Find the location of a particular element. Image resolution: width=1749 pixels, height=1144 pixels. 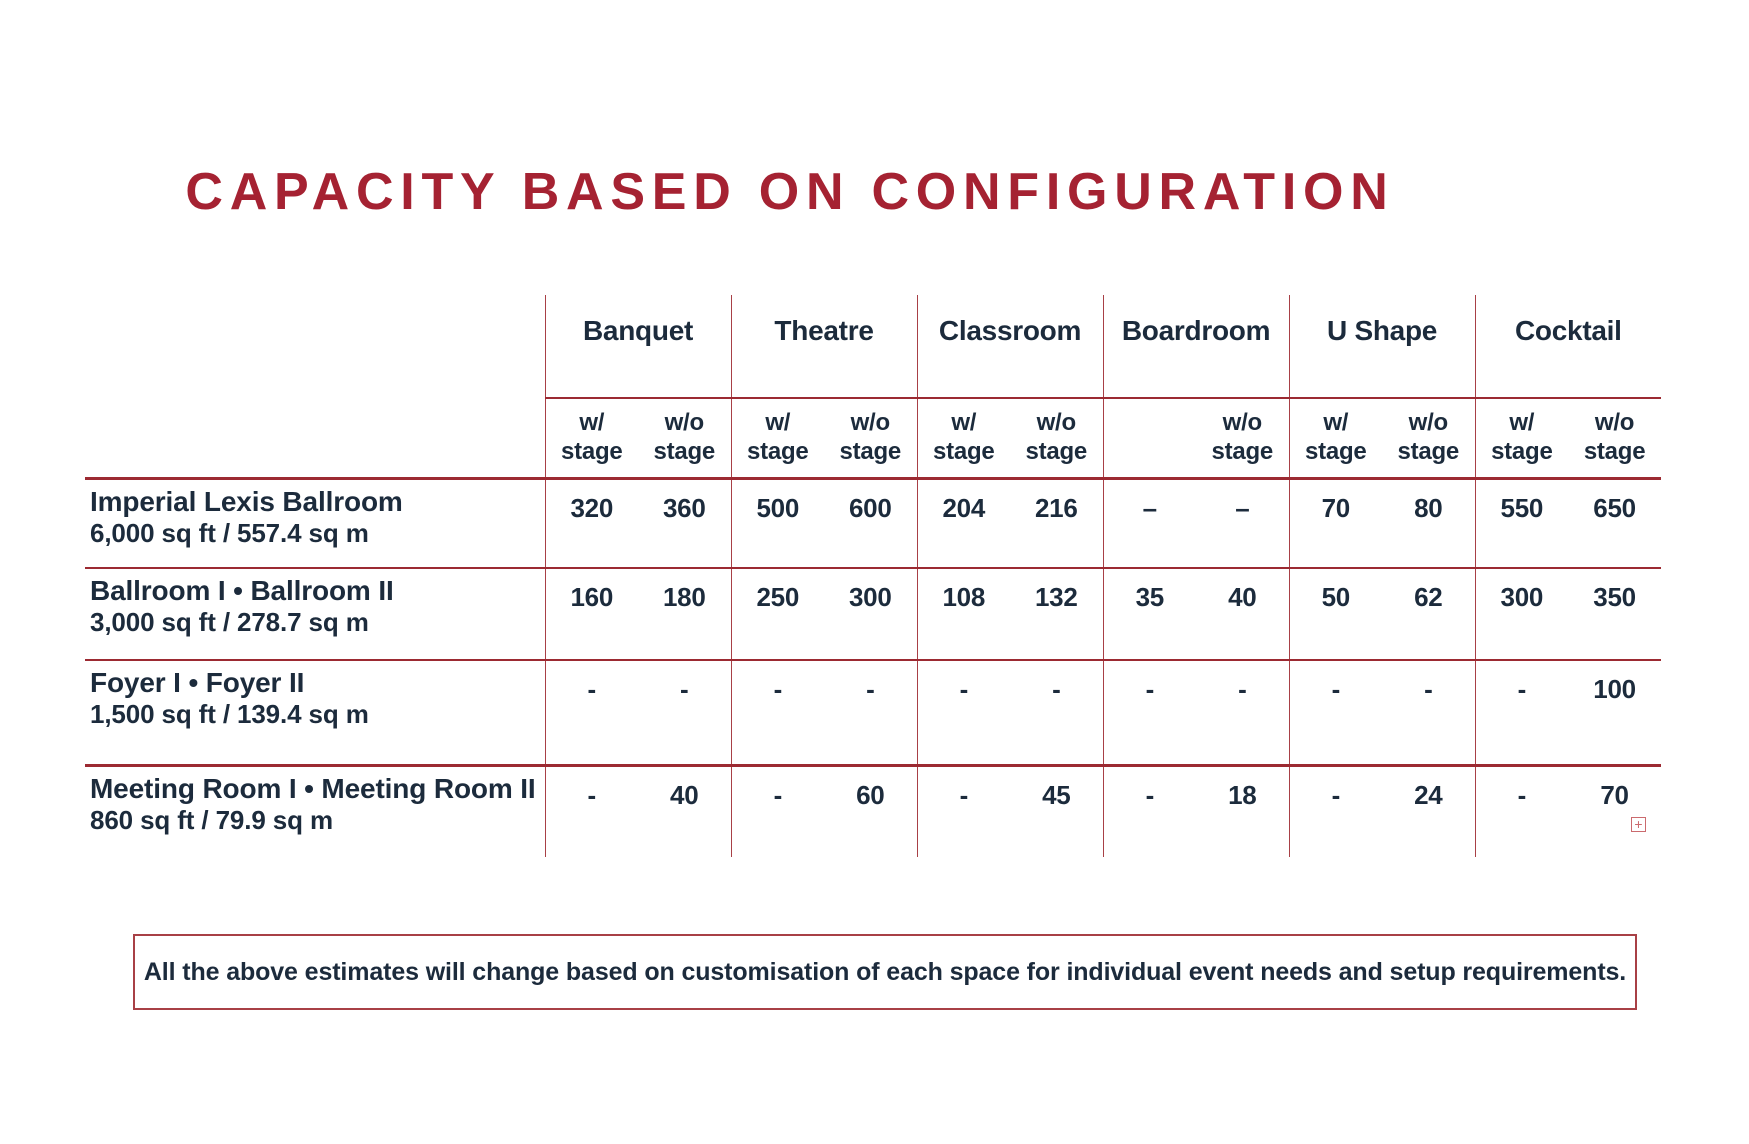

capacity-cell: 204 is located at coordinates (963, 523).